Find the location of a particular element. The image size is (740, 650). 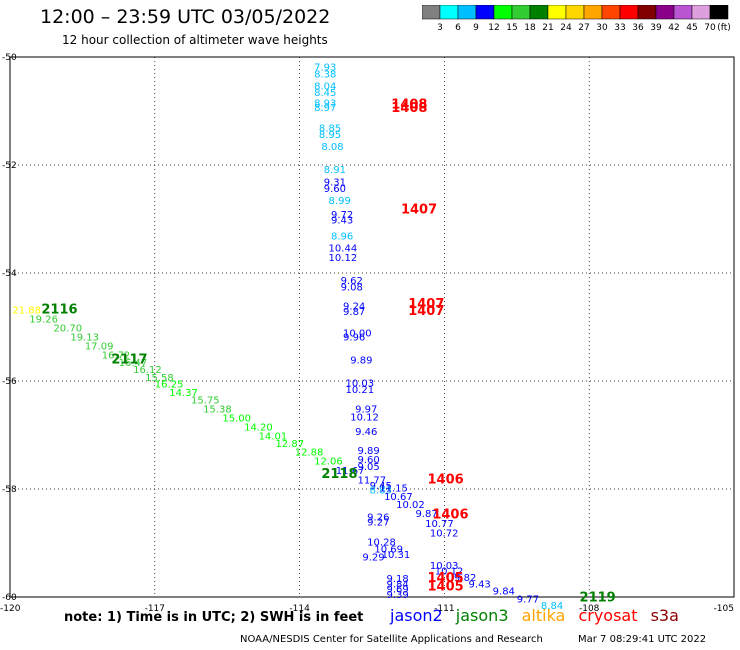

wave-height-label: 15.75 is located at coordinates (205, 401).